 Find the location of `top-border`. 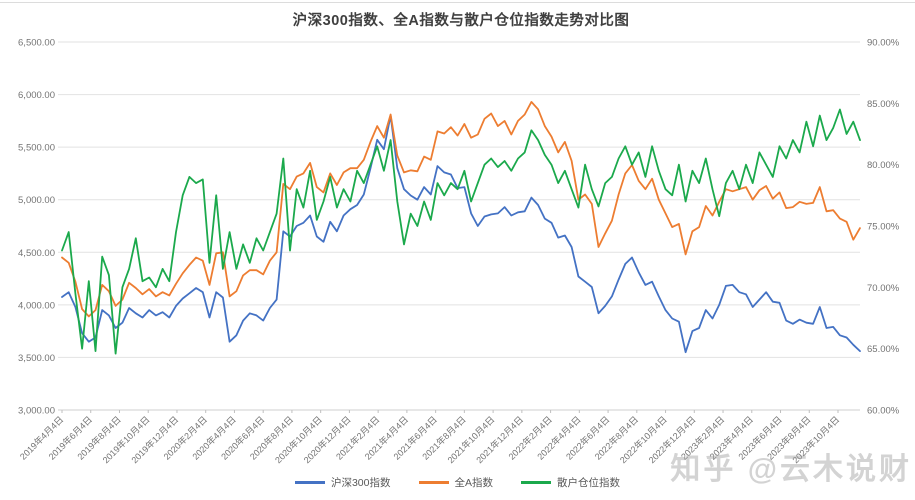

top-border is located at coordinates (457, 2).